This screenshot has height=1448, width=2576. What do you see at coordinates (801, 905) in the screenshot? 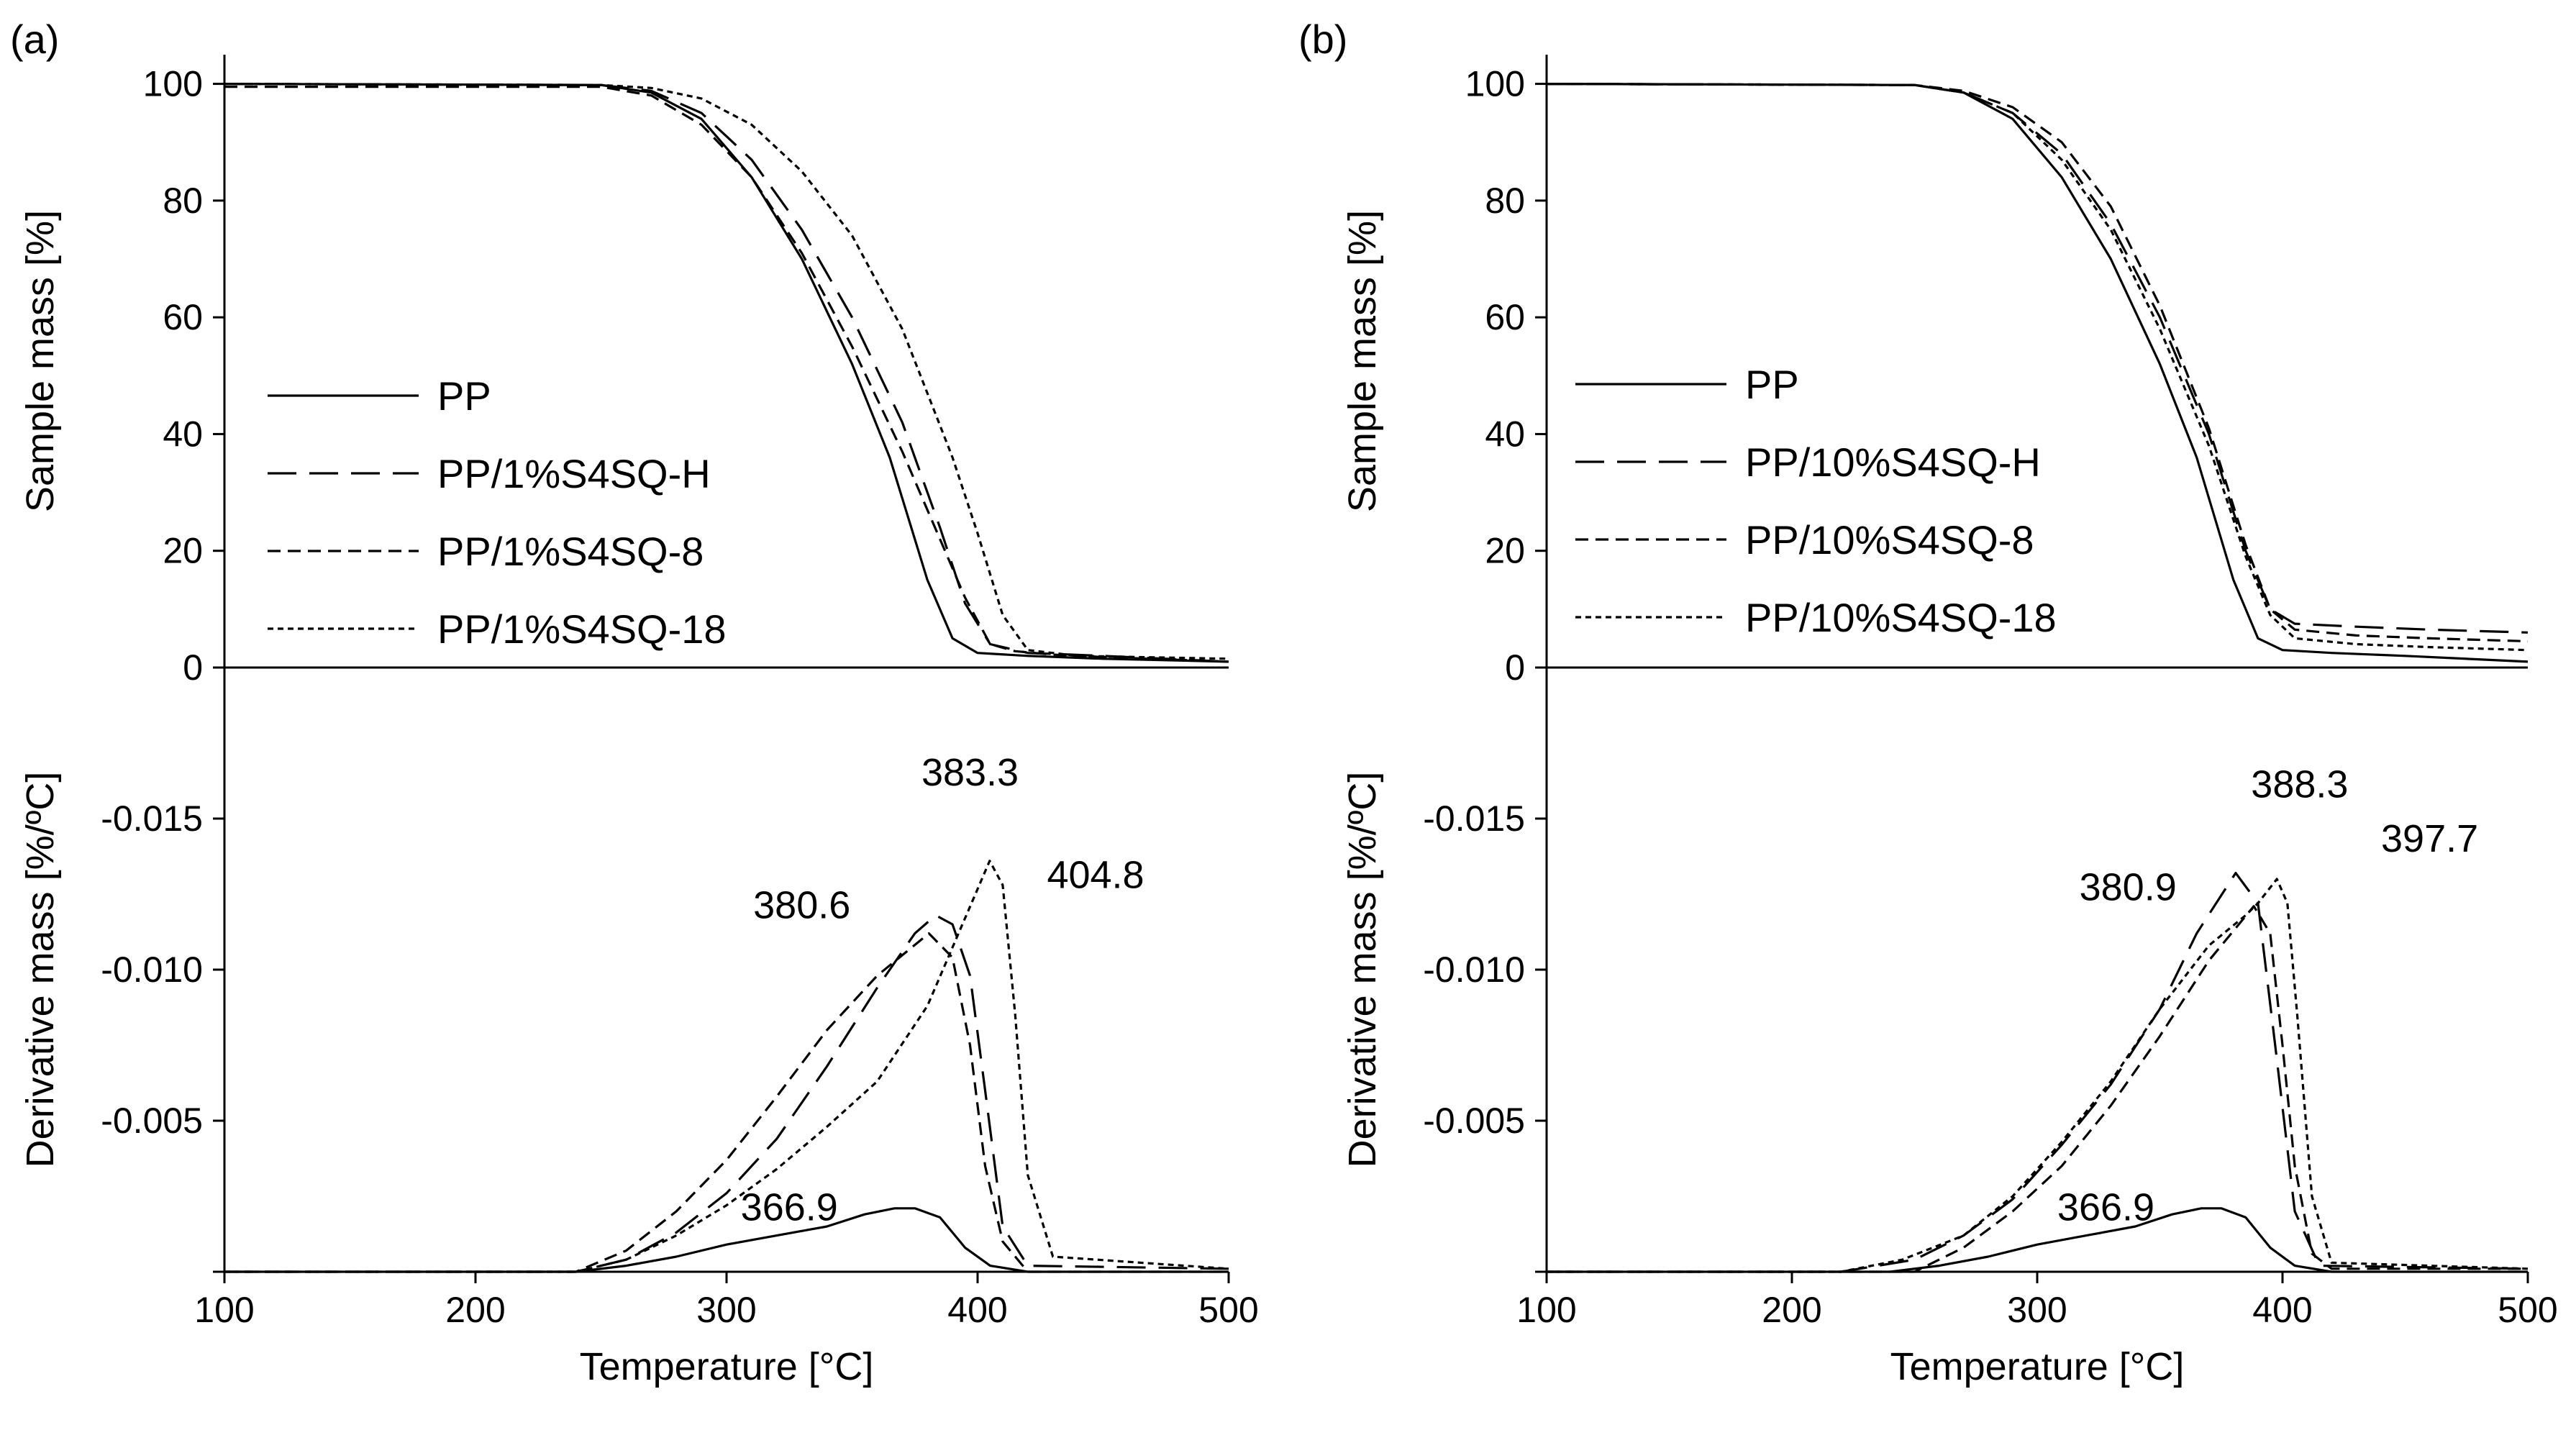
I see `peak-annotation: 380.6` at bounding box center [801, 905].